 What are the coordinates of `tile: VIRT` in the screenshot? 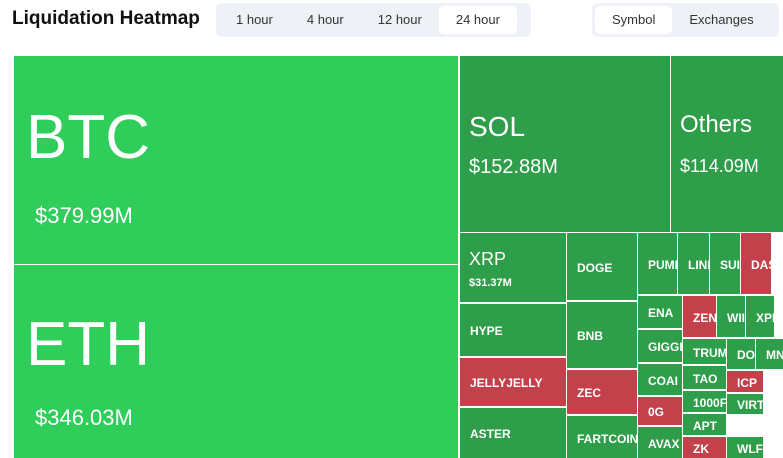 It's located at (745, 404).